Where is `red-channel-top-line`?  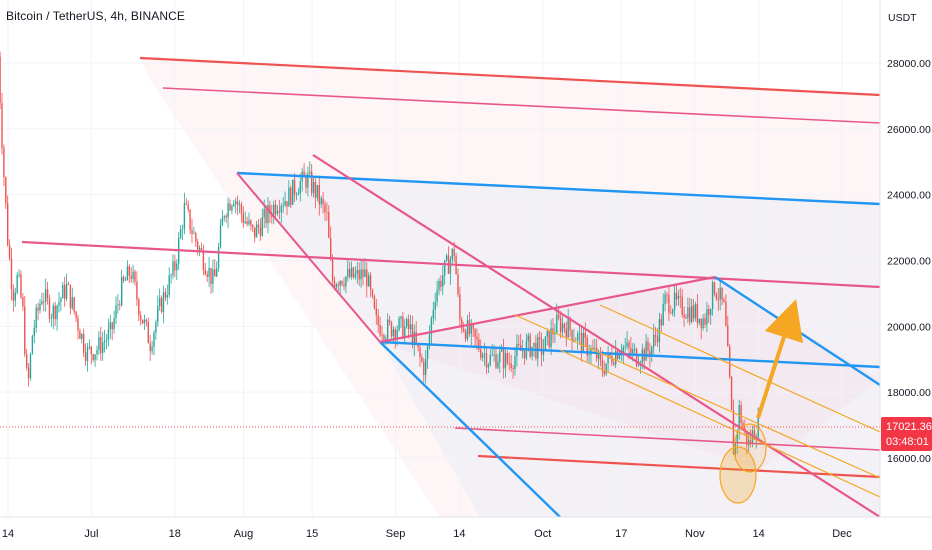 red-channel-top-line is located at coordinates (509, 76).